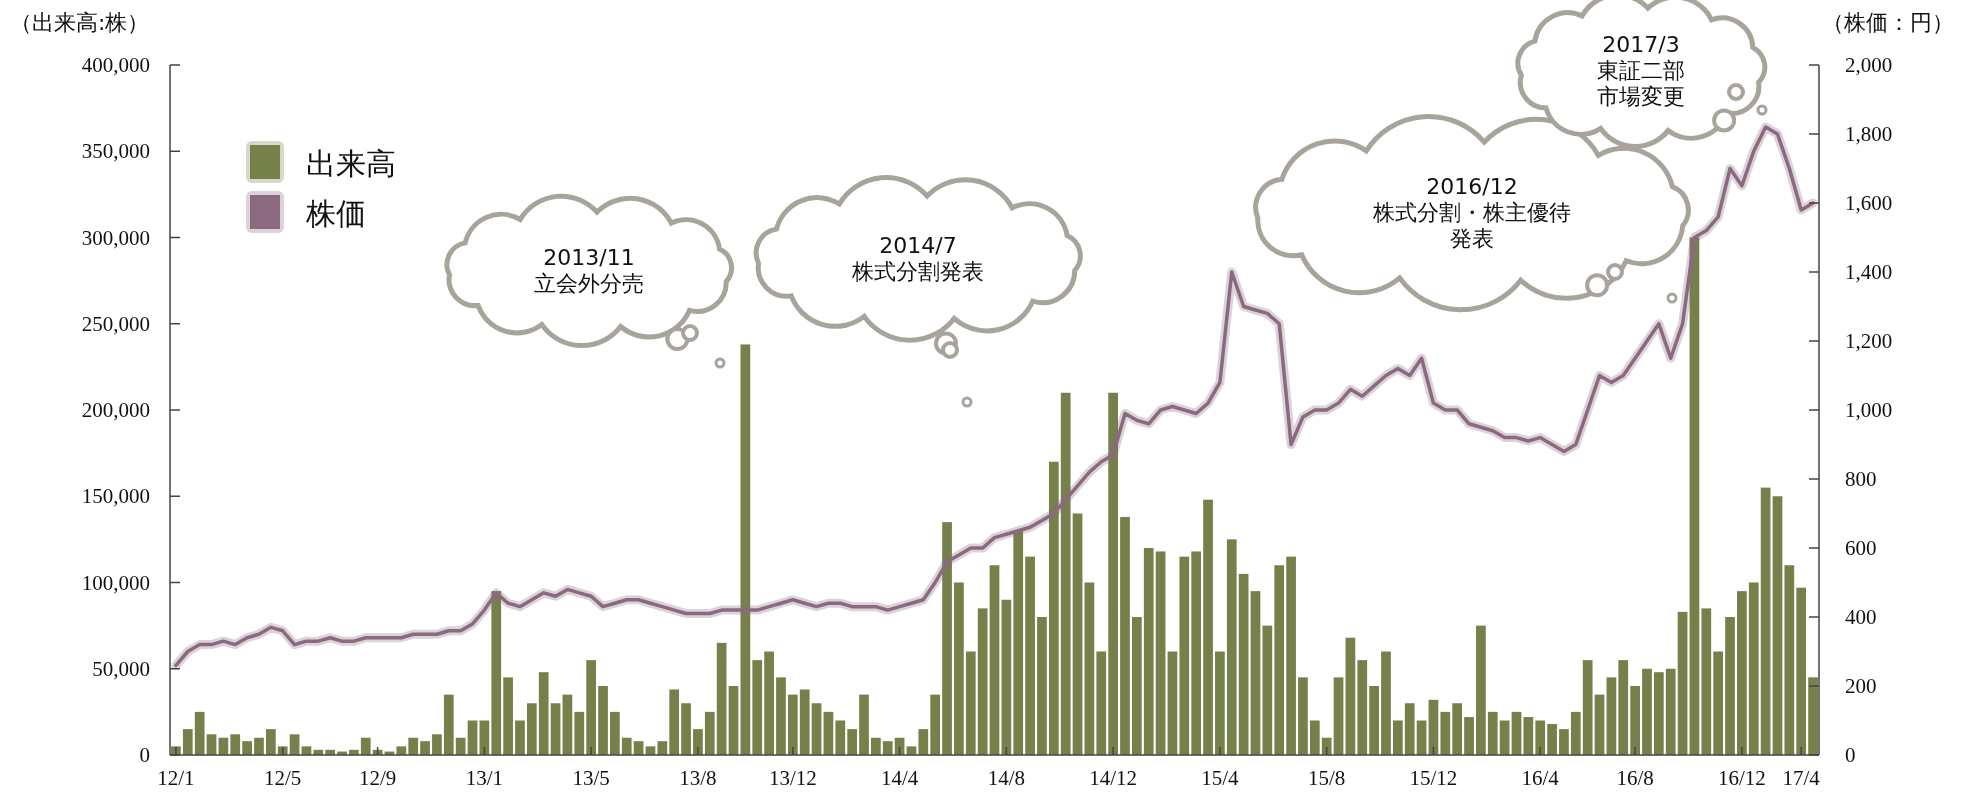  Describe the element at coordinates (115, 151) in the screenshot. I see `ytick: 350,000` at that location.